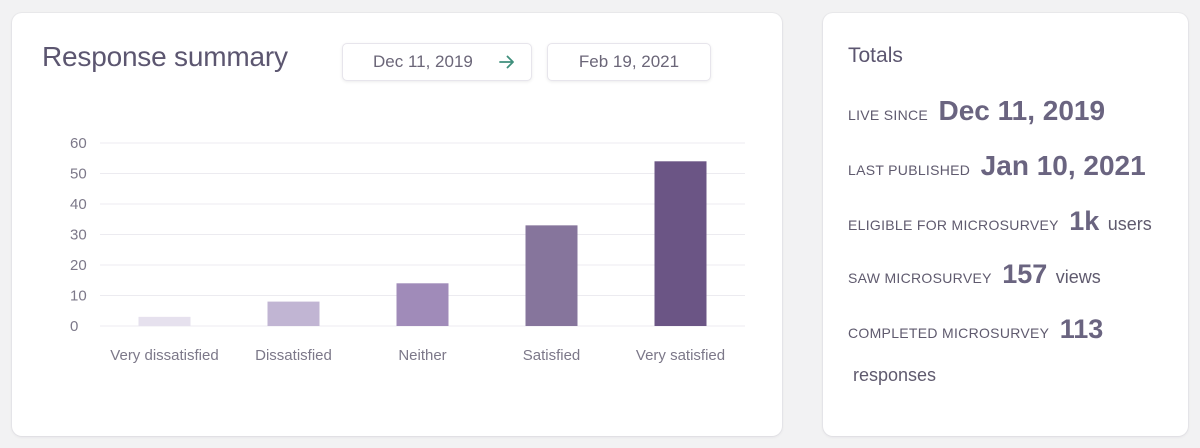 The image size is (1200, 448). Describe the element at coordinates (165, 56) in the screenshot. I see `summary-title: Response summary` at that location.